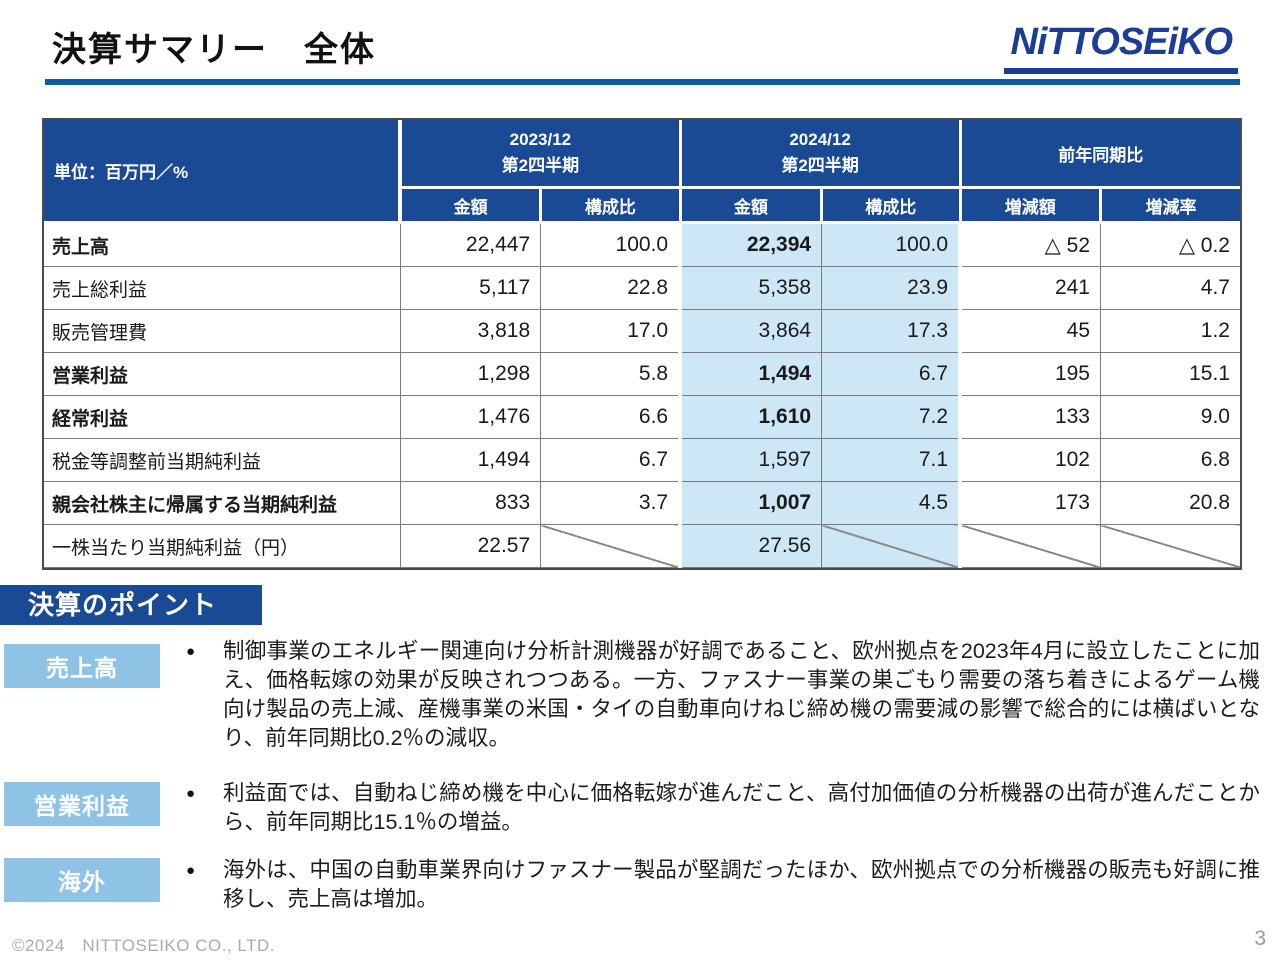  I want to click on value-cell: △ 0.2, so click(1170, 244).